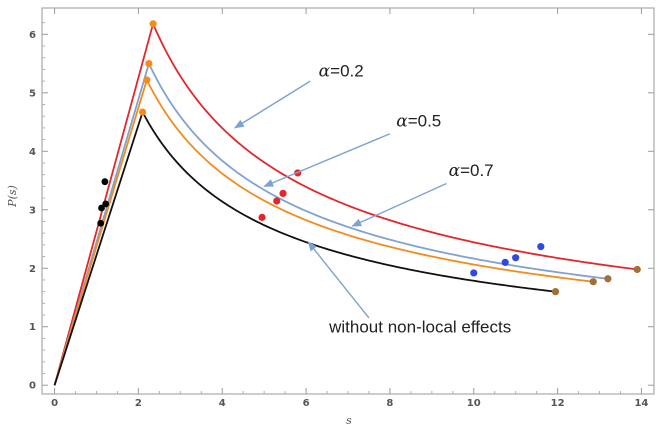 This screenshot has height=426, width=657. I want to click on x-tick-label: 8, so click(389, 403).